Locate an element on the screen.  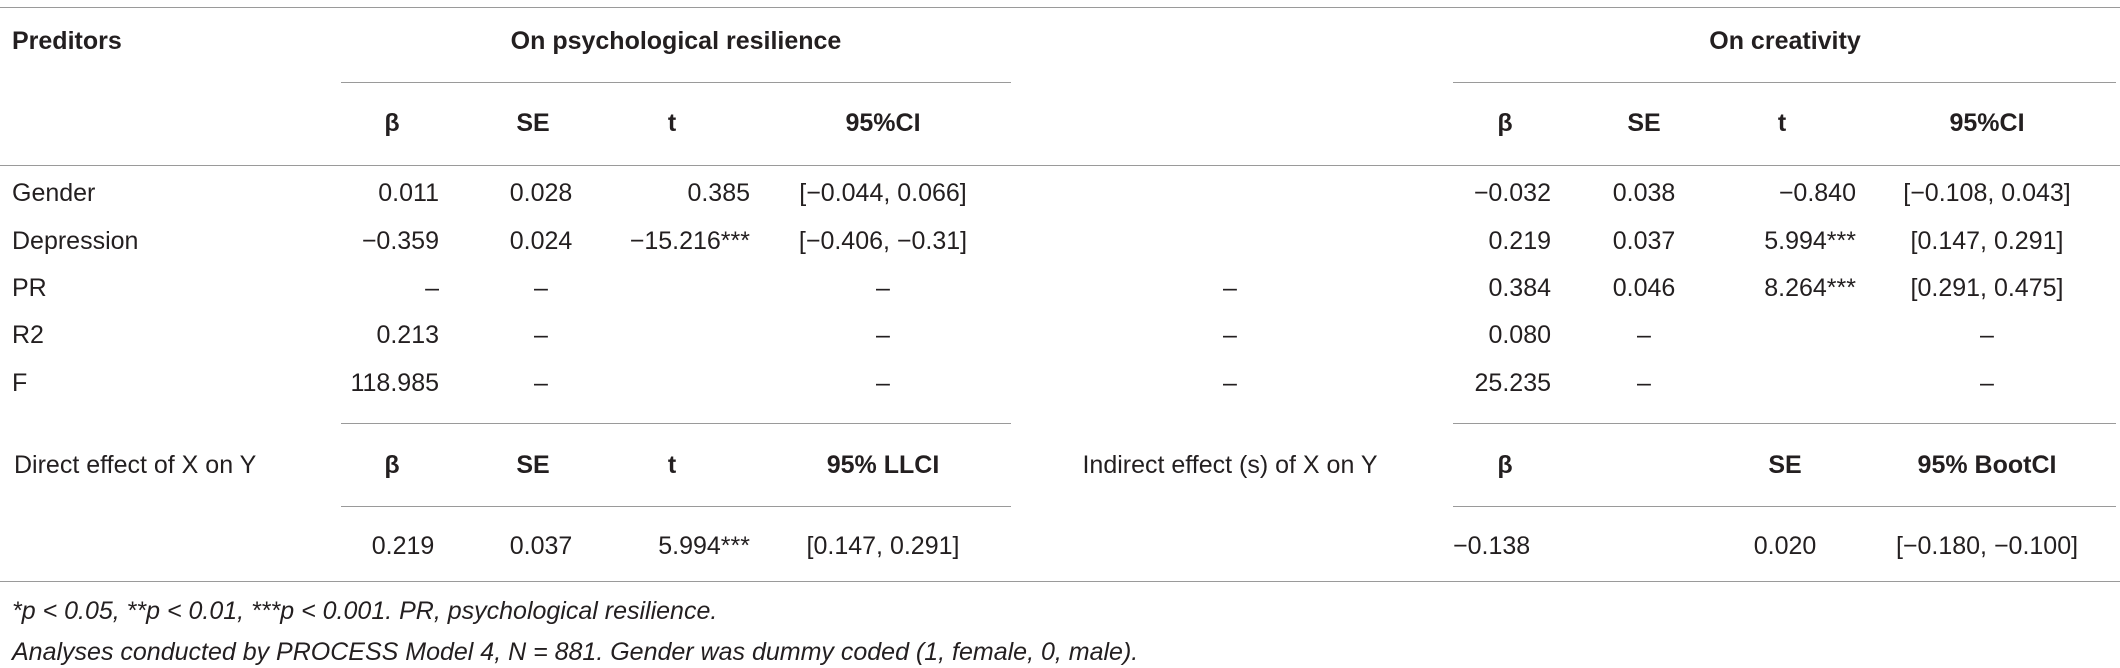
effect-header: Indirect effect (s) of X on Y is located at coordinates (1230, 465).